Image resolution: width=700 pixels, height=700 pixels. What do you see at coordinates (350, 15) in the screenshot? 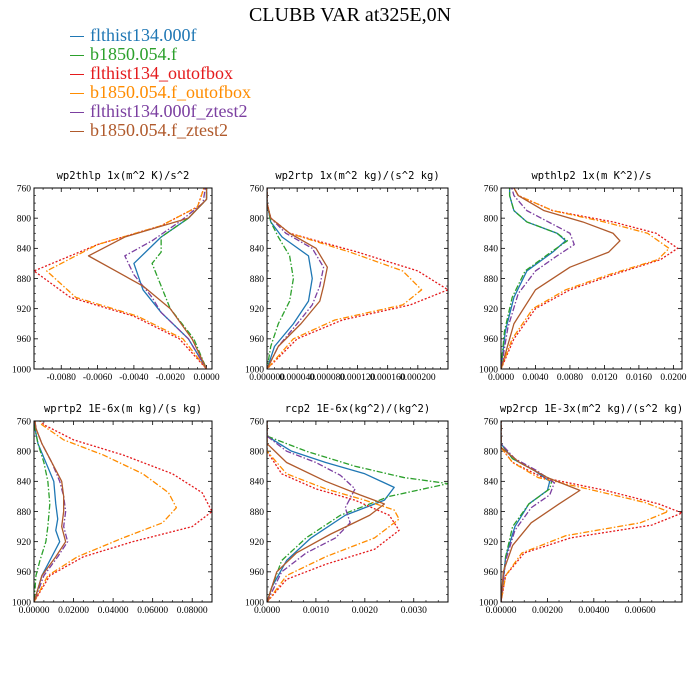
I see `figure-title: CLUBB VAR at325E,0N` at bounding box center [350, 15].